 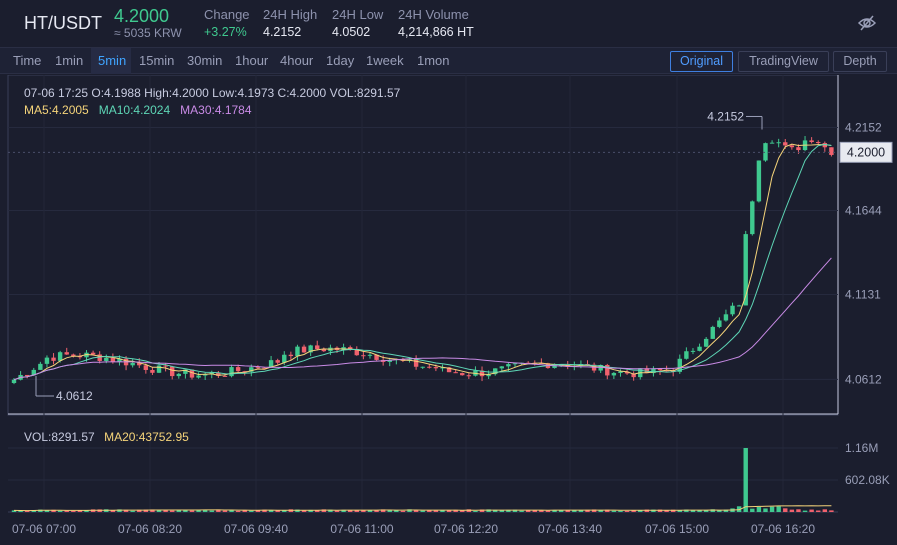 I want to click on time-tick-label: 07-06 13:40, so click(x=570, y=529).